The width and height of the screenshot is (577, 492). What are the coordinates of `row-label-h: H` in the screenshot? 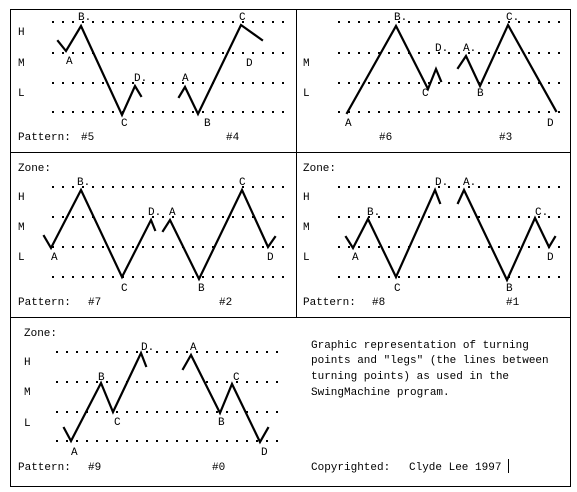 It's located at (306, 198).